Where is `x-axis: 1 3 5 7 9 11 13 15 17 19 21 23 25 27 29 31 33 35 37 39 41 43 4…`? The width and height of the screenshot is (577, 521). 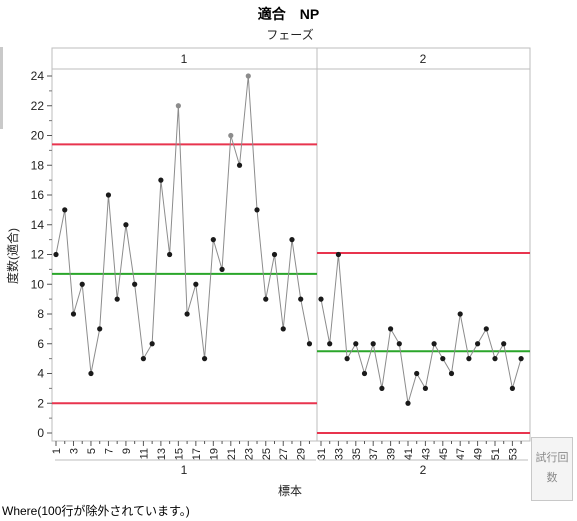 x-axis: 1 3 5 7 9 11 13 15 17 19 21 23 25 27 29 31 33 35 37 39 41 43 4… is located at coordinates (286, 450).